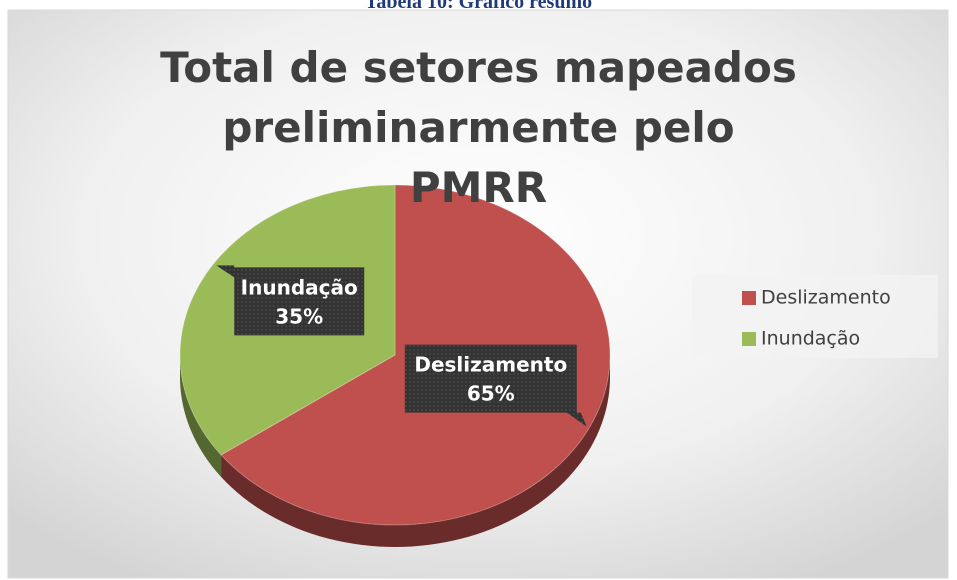 Image resolution: width=957 pixels, height=580 pixels. Describe the element at coordinates (490, 364) in the screenshot. I see `data-label-category: Deslizamento` at that location.